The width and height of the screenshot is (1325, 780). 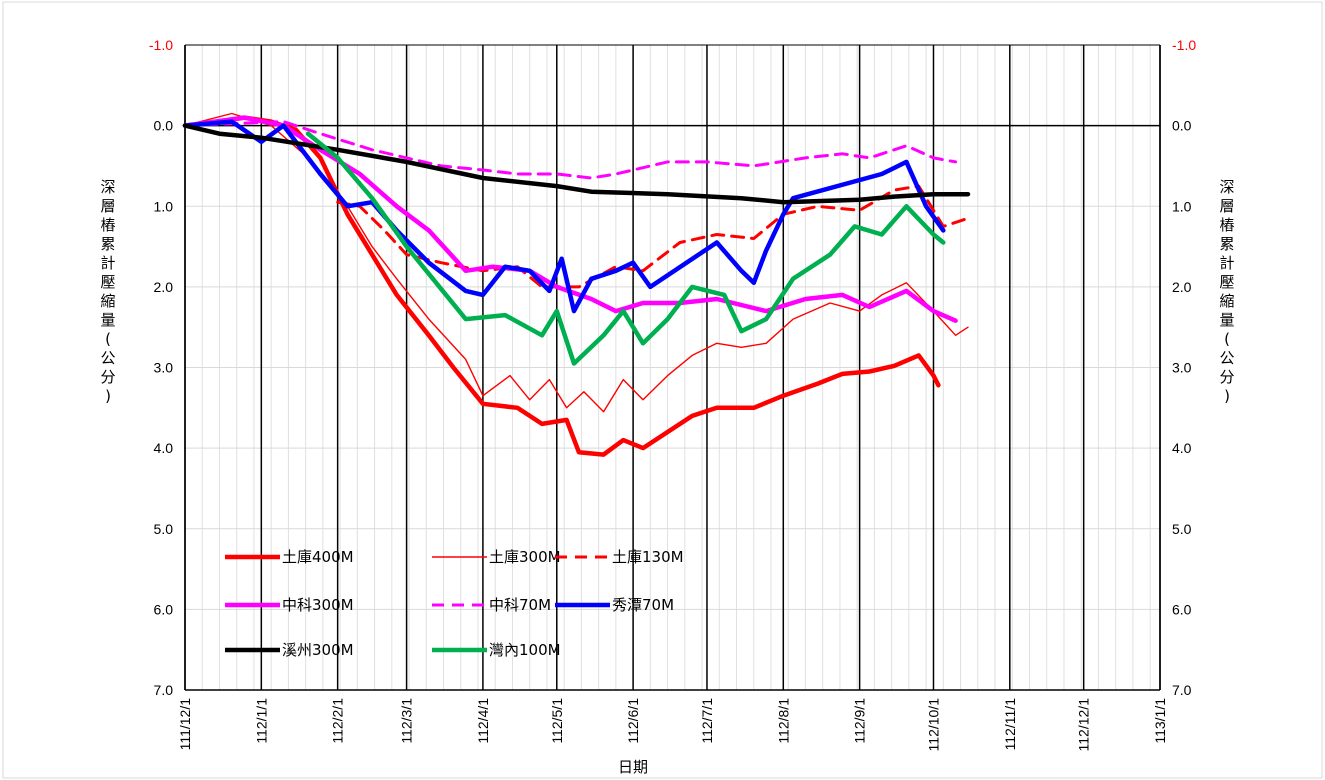 What do you see at coordinates (164, 609) in the screenshot?
I see `y-tick-label-left: 6.0` at bounding box center [164, 609].